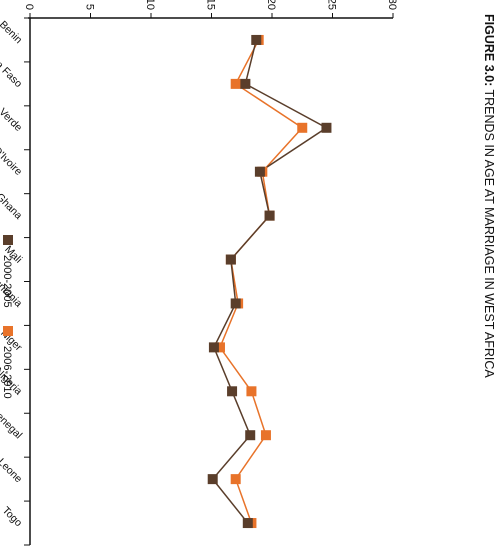 The height and width of the screenshot is (558, 496). I want to click on legend-label: 2000-2005, so click(7, 281).